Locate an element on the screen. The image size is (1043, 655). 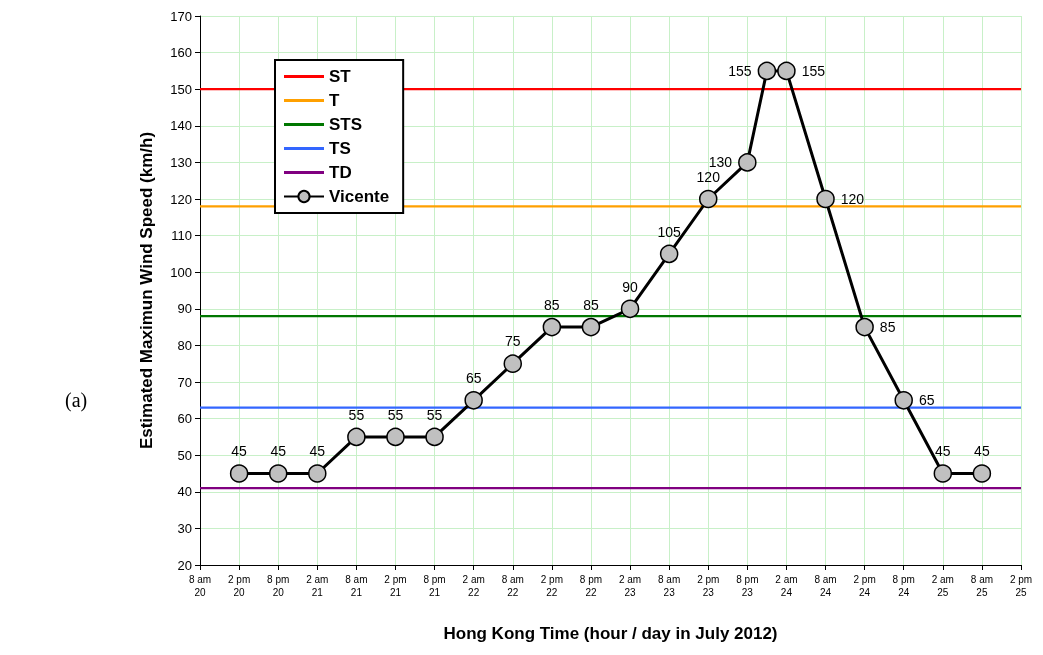
legend-label: TS is located at coordinates (340, 148).